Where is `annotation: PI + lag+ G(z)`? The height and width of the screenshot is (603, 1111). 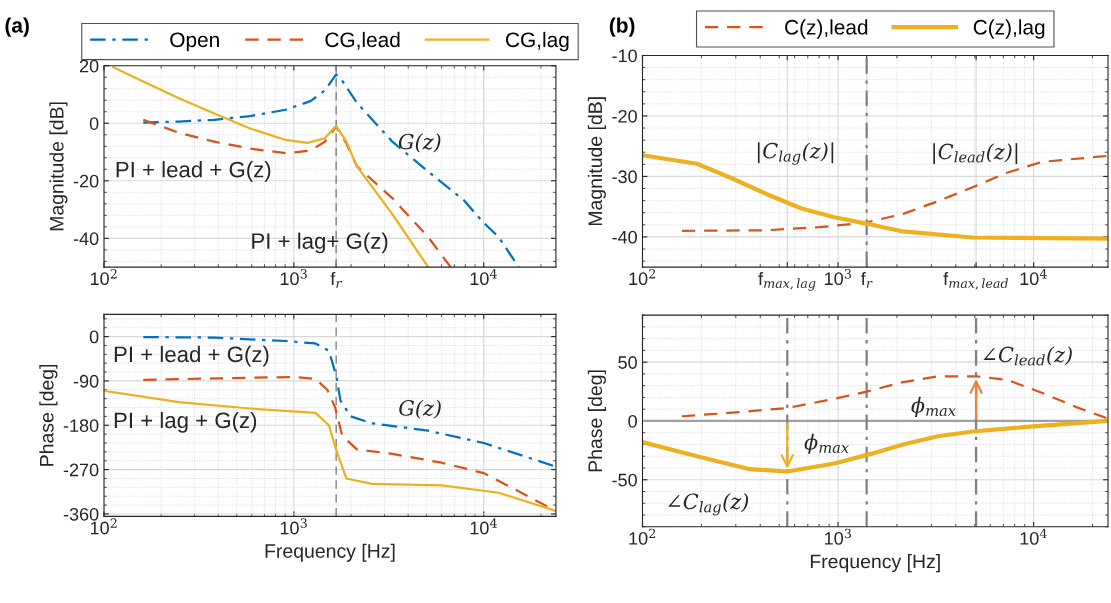 annotation: PI + lag+ G(z) is located at coordinates (320, 243).